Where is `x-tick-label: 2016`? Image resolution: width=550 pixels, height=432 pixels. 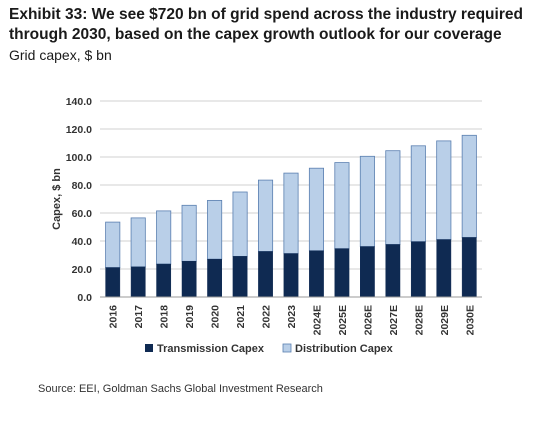
x-tick-label: 2016 is located at coordinates (114, 317).